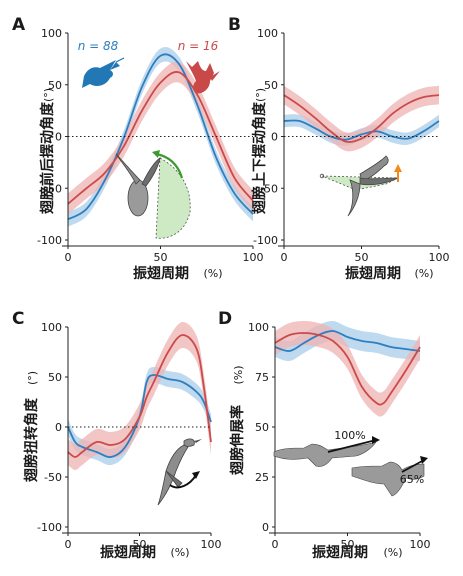 This screenshot has height=576, width=463. Describe the element at coordinates (348, 544) in the screenshot. I see `panel-d-xtick-label: 50` at that location.